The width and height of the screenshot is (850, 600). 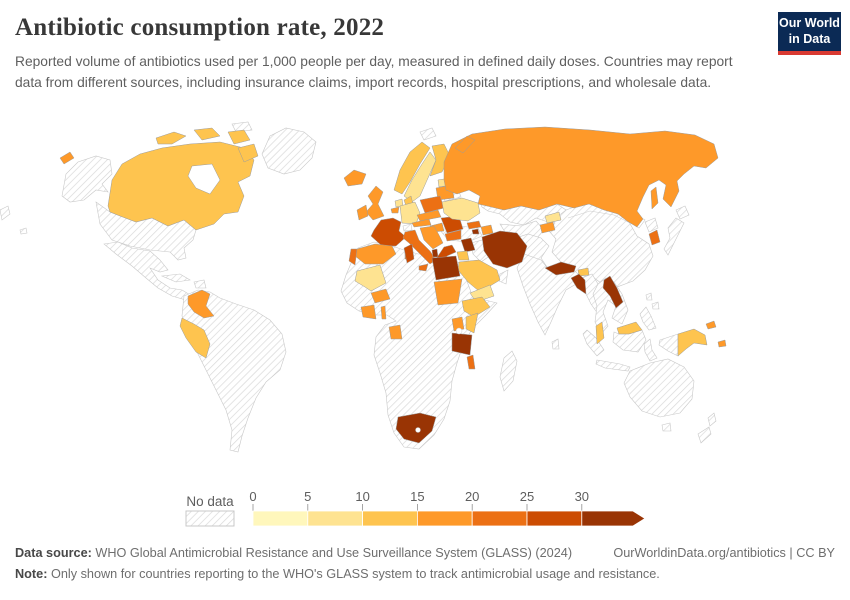 I want to click on country-new-zealand-north, so click(x=712, y=419).